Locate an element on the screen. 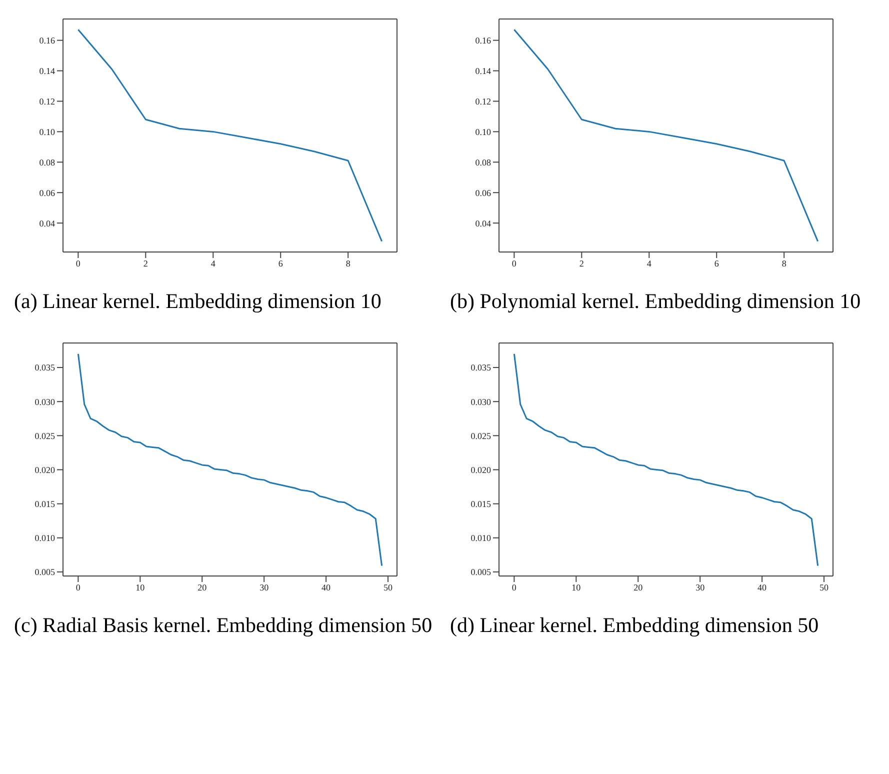 This screenshot has height=774, width=889. text: (a) Linear kernel. Embedding dimension 10 is located at coordinates (197, 301).